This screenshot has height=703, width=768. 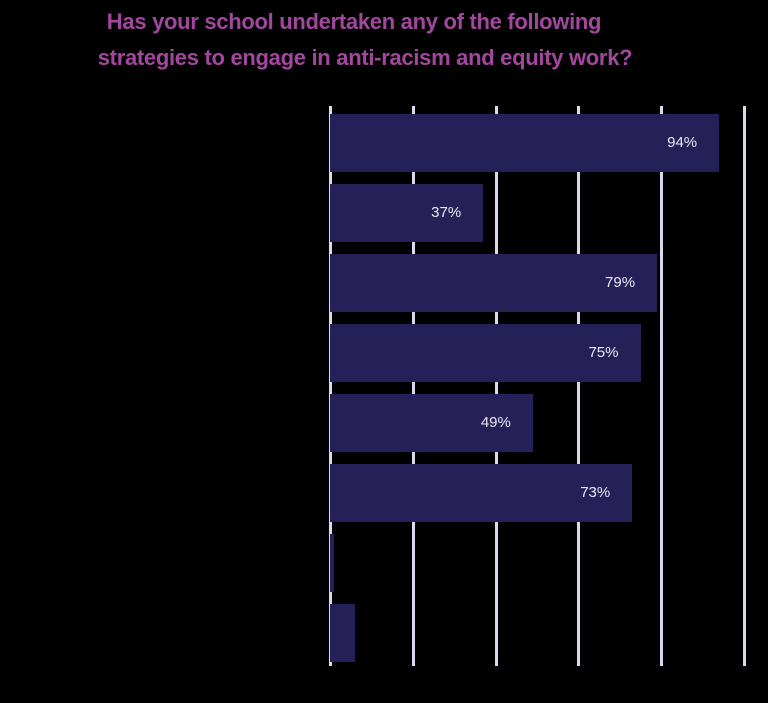 I want to click on bar-6: 73%, so click(x=481, y=493).